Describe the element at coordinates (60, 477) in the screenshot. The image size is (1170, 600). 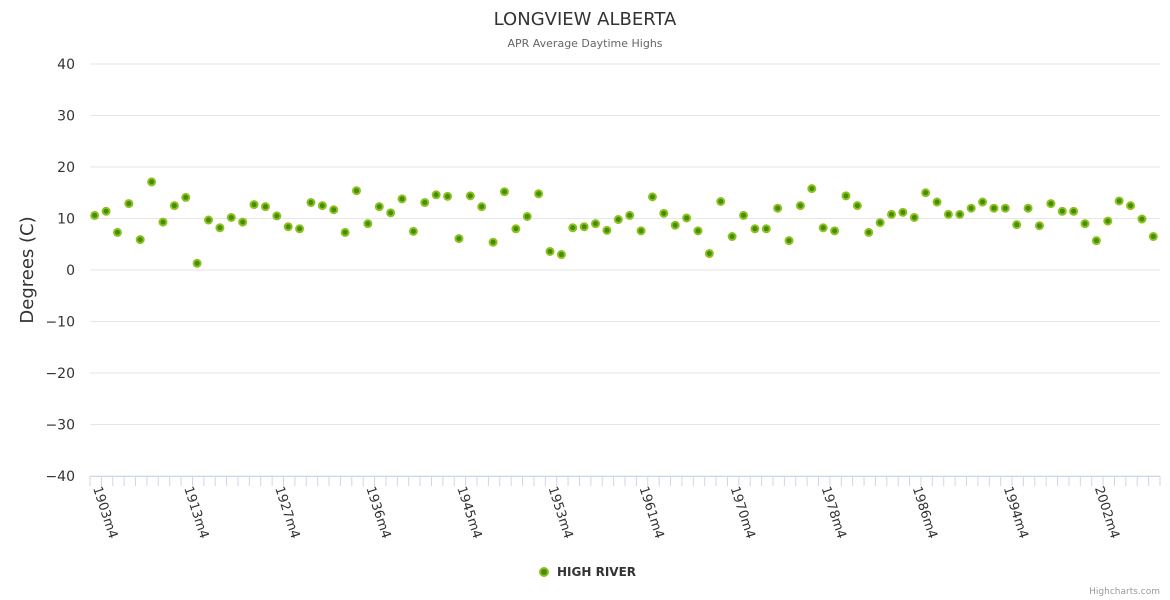
I see `y-tick-label: −40` at that location.